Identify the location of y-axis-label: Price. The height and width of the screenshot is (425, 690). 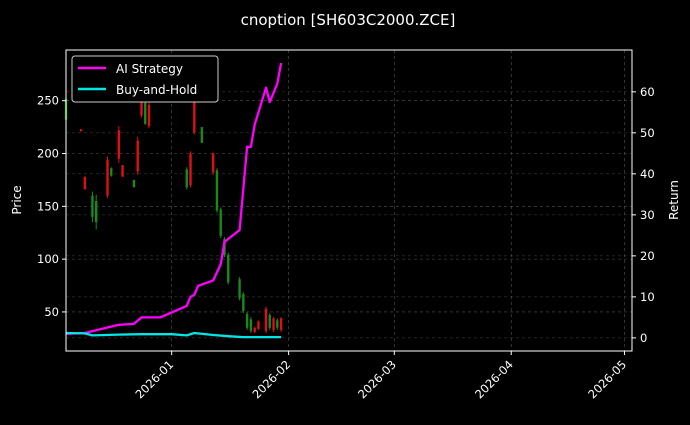
(17, 199).